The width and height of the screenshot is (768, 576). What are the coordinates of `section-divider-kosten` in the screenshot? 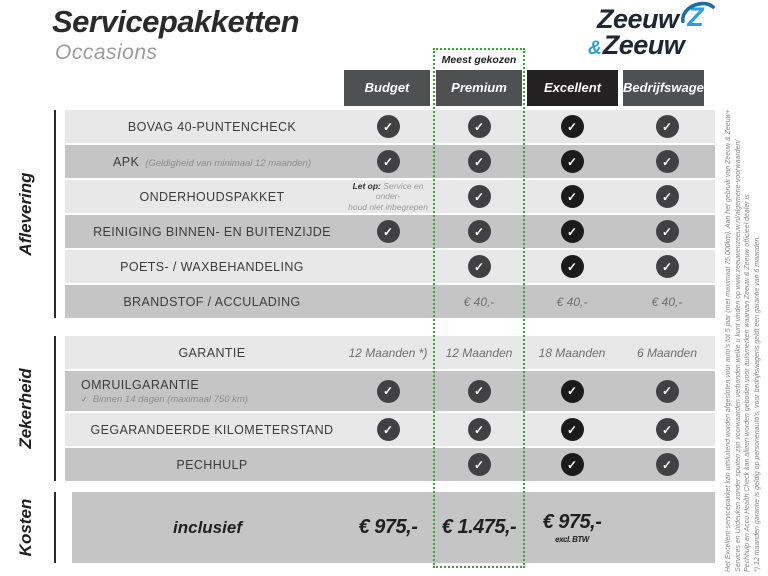 It's located at (55, 527).